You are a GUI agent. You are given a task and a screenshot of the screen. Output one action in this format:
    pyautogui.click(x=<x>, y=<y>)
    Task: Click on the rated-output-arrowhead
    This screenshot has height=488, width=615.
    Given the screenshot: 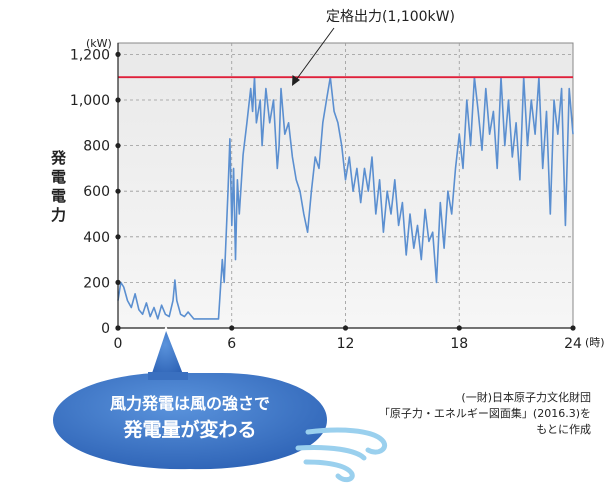 What is the action you would take?
    pyautogui.click(x=296, y=80)
    